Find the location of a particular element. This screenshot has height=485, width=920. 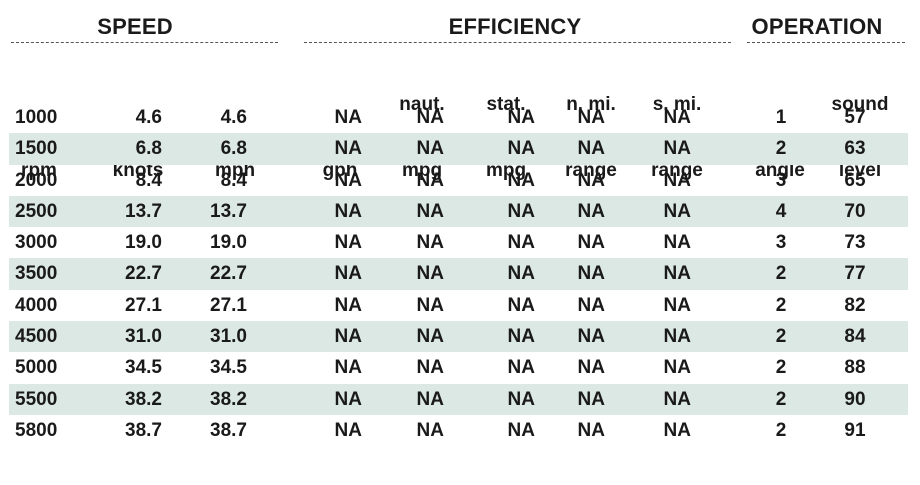

sound-level-cell: 82 is located at coordinates (855, 305).